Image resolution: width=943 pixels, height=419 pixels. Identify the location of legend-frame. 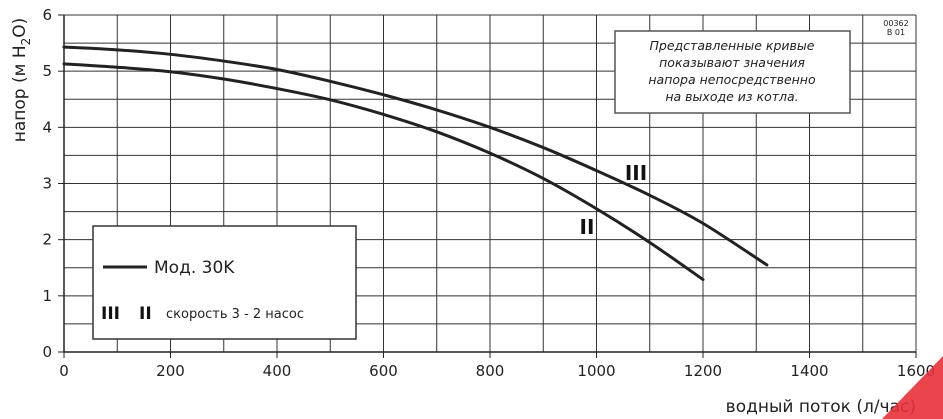
(224, 282).